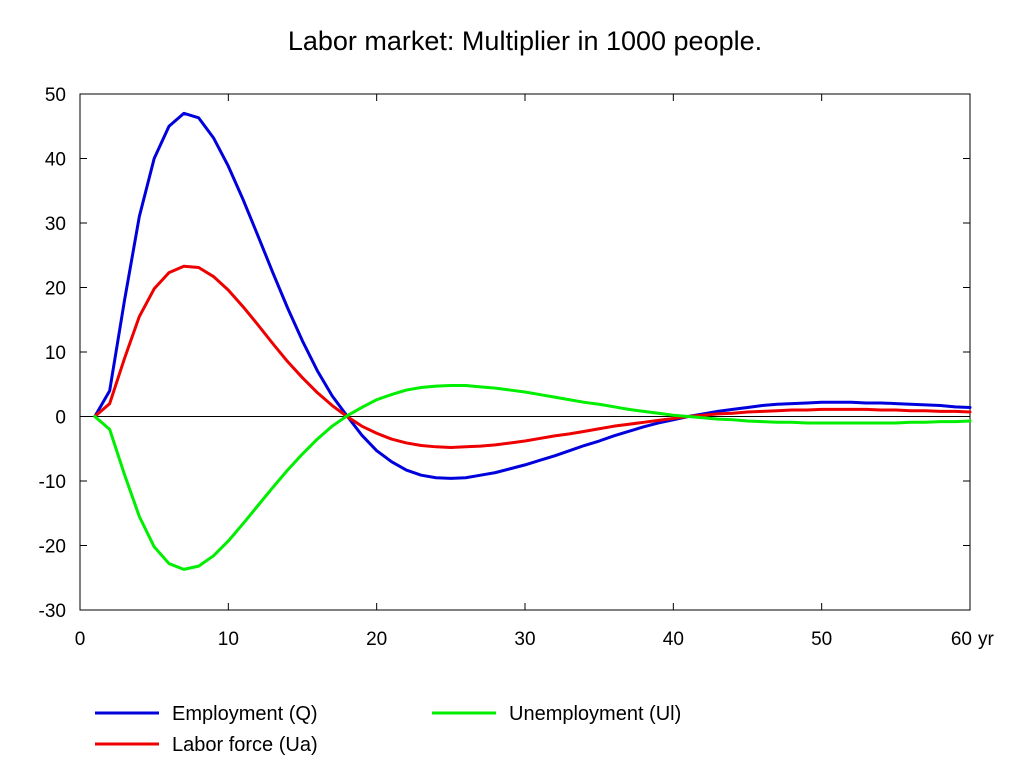  What do you see at coordinates (245, 714) in the screenshot?
I see `legend-label-0: Employment (Q)` at bounding box center [245, 714].